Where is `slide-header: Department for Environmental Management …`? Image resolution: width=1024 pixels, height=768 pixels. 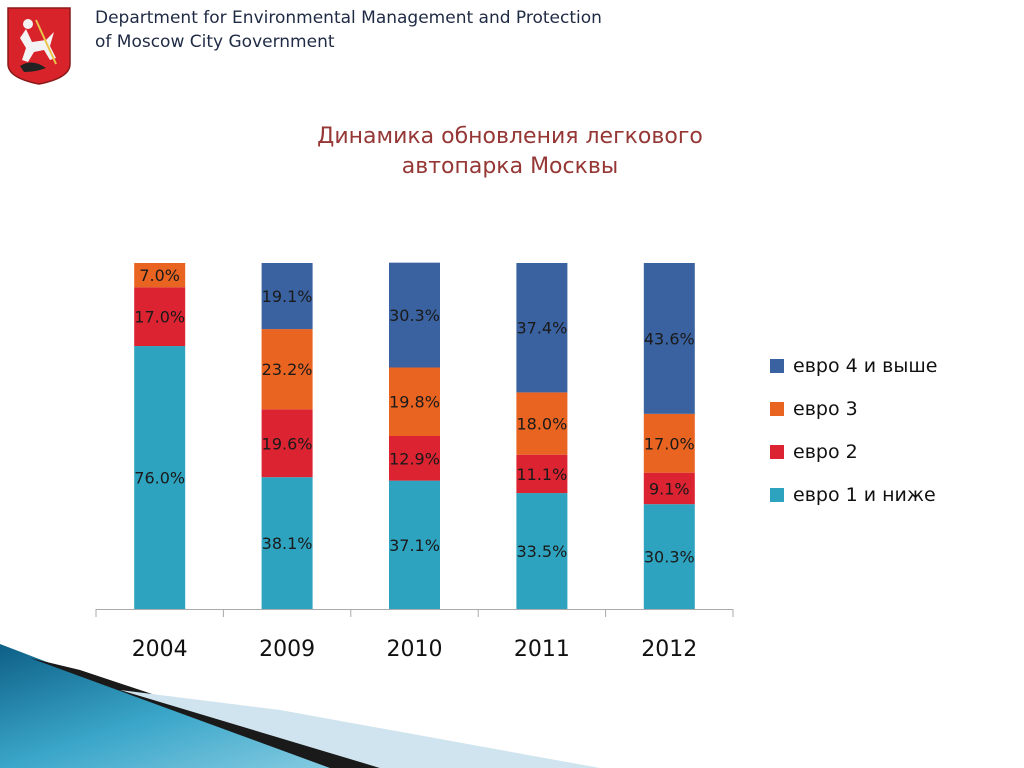
slide-header: Department for Environmental Management … is located at coordinates (512, 45).